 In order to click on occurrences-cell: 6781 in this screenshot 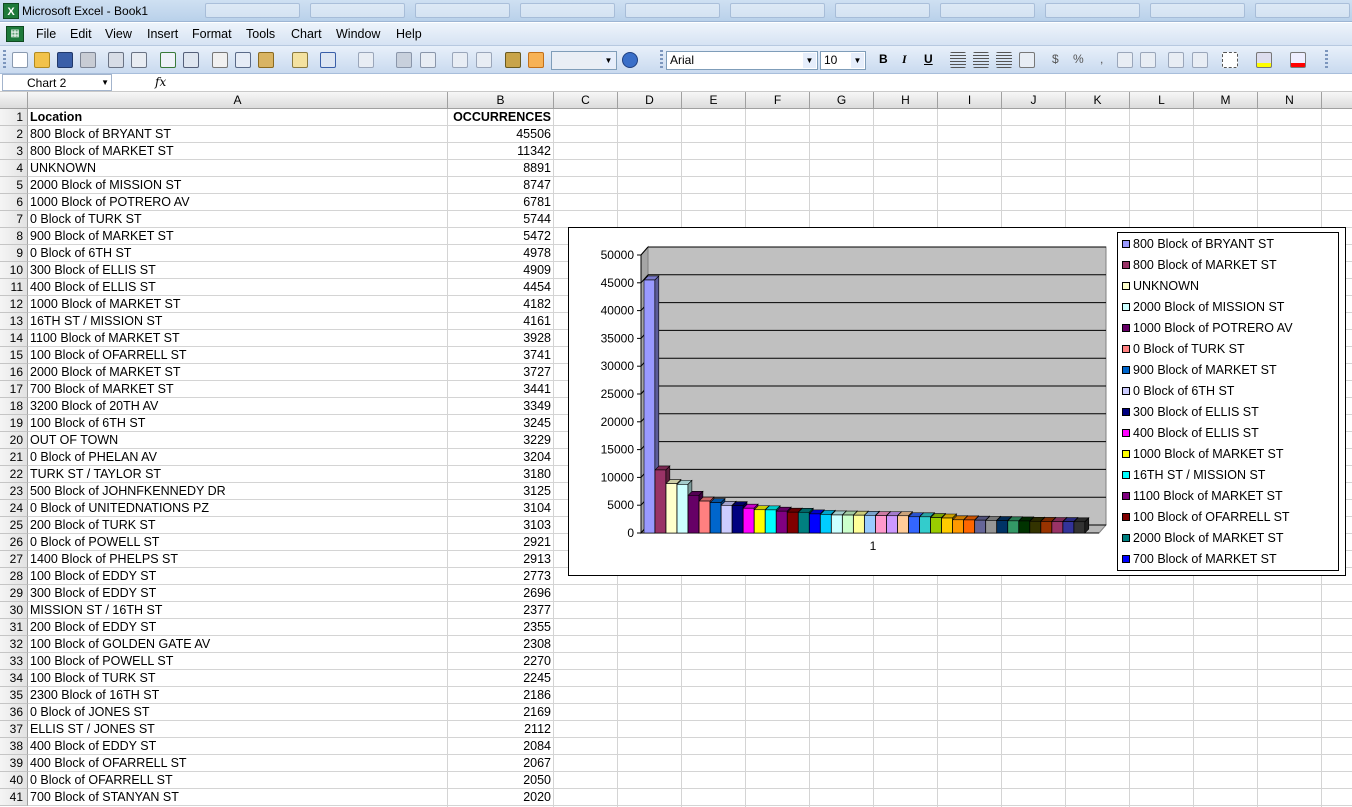, I will do `click(537, 202)`.